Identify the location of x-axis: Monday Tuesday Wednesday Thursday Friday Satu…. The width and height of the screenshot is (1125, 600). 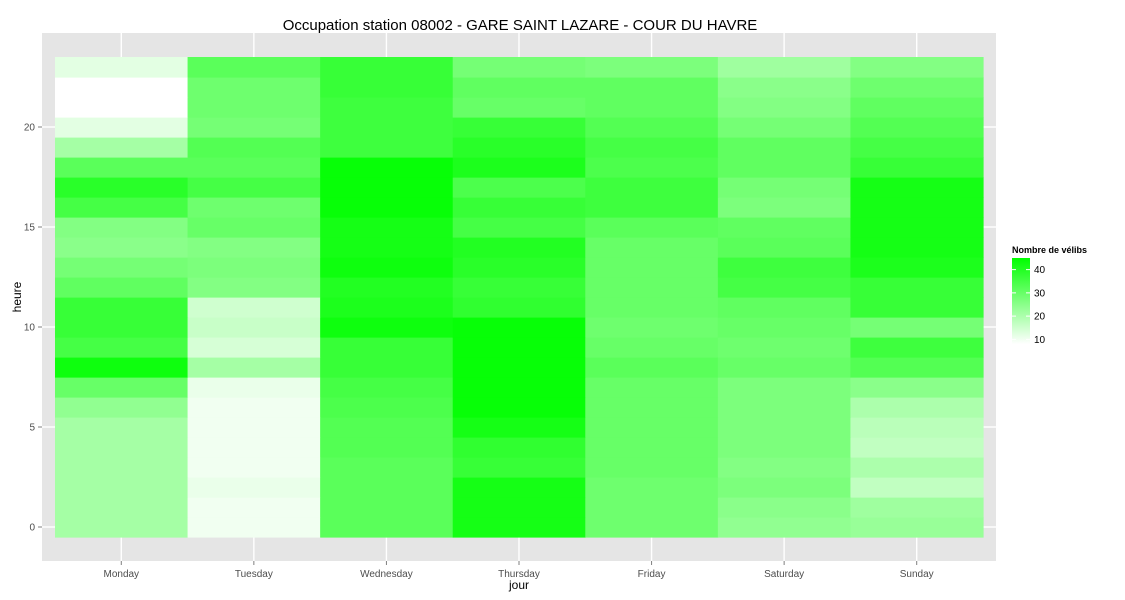
(518, 570).